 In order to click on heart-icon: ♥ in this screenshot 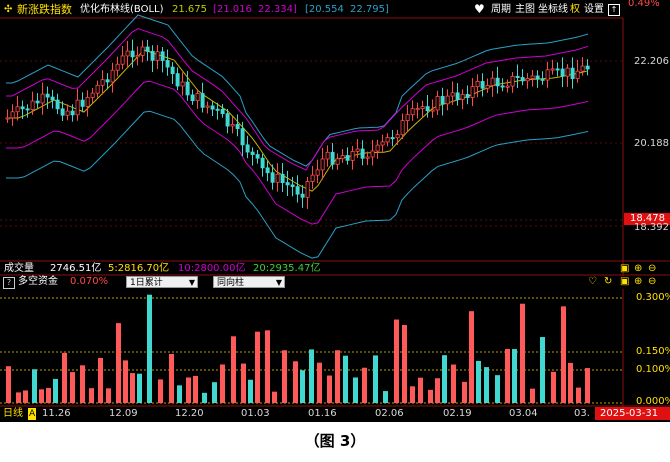, I will do `click(479, 9)`.